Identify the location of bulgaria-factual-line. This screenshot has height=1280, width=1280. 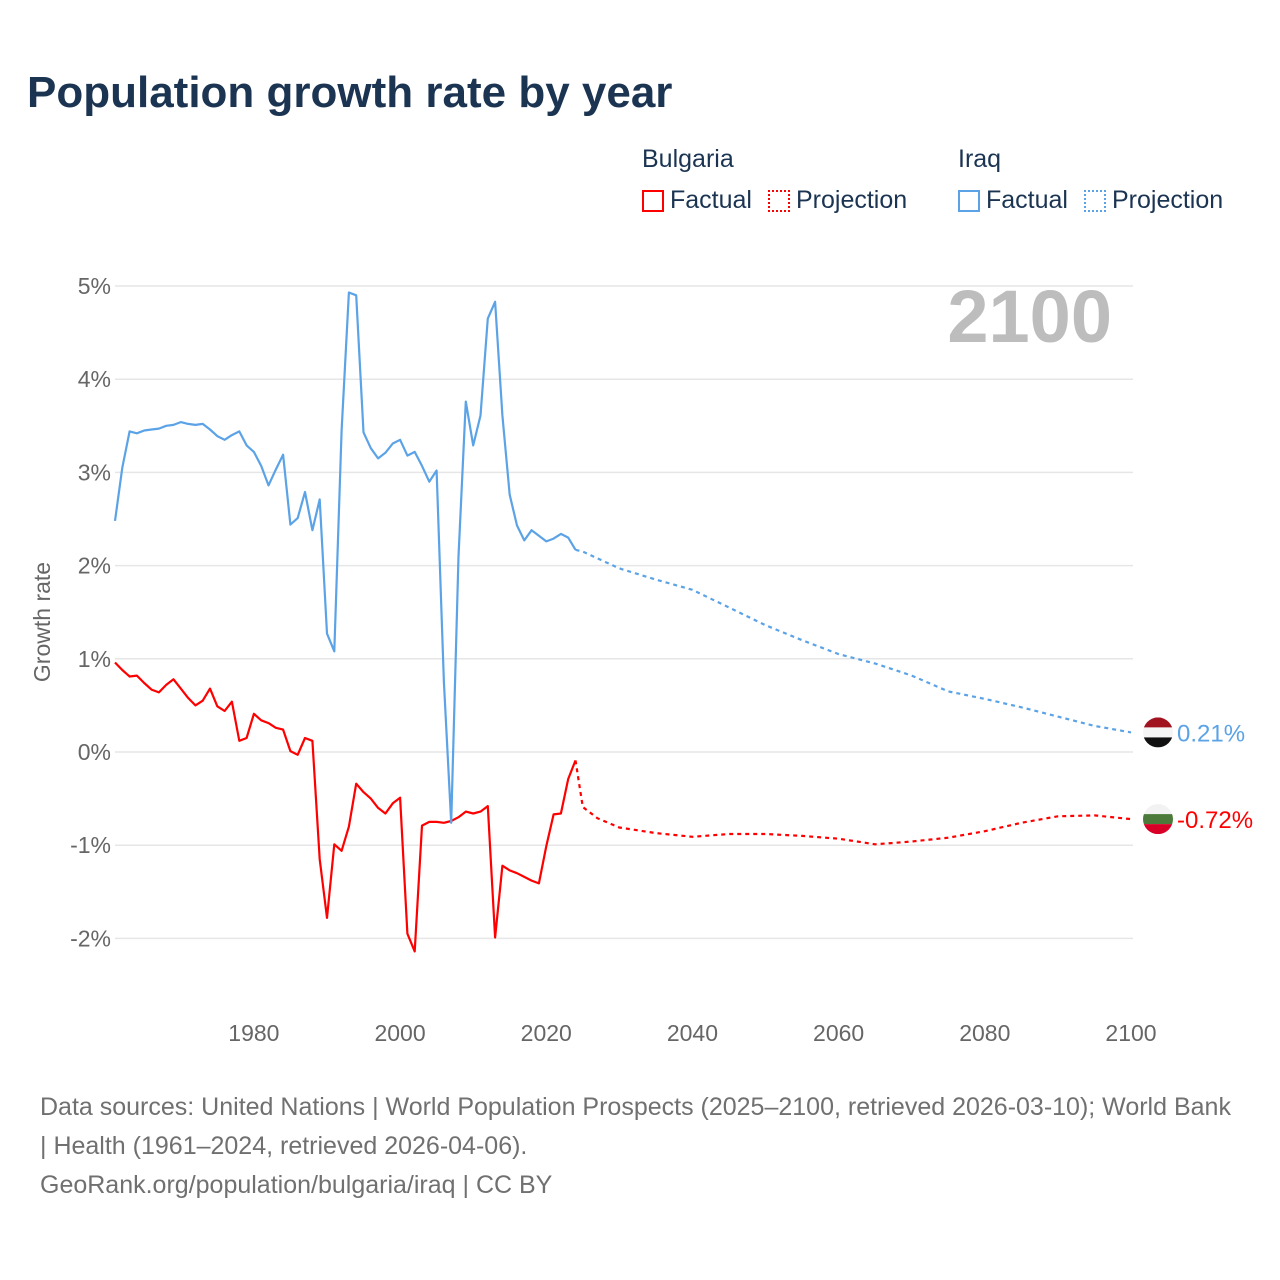
(345, 807).